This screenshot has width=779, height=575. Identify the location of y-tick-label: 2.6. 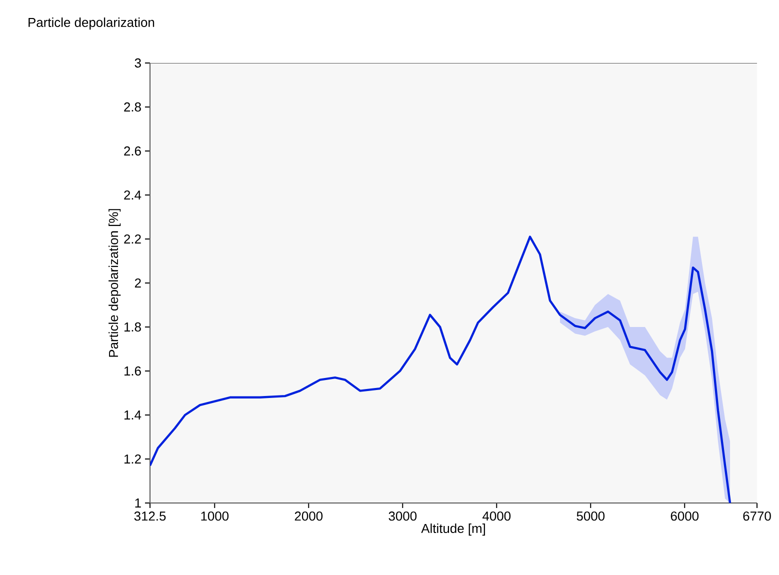
(132, 151).